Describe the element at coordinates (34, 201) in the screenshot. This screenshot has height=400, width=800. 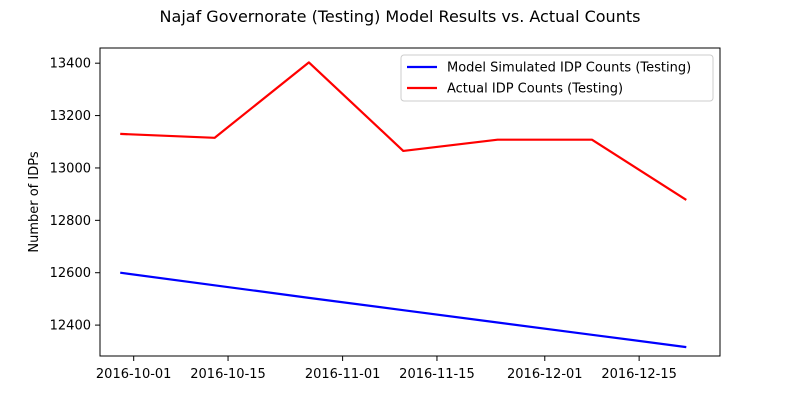
I see `y-axis-label: Number of IDPs` at that location.